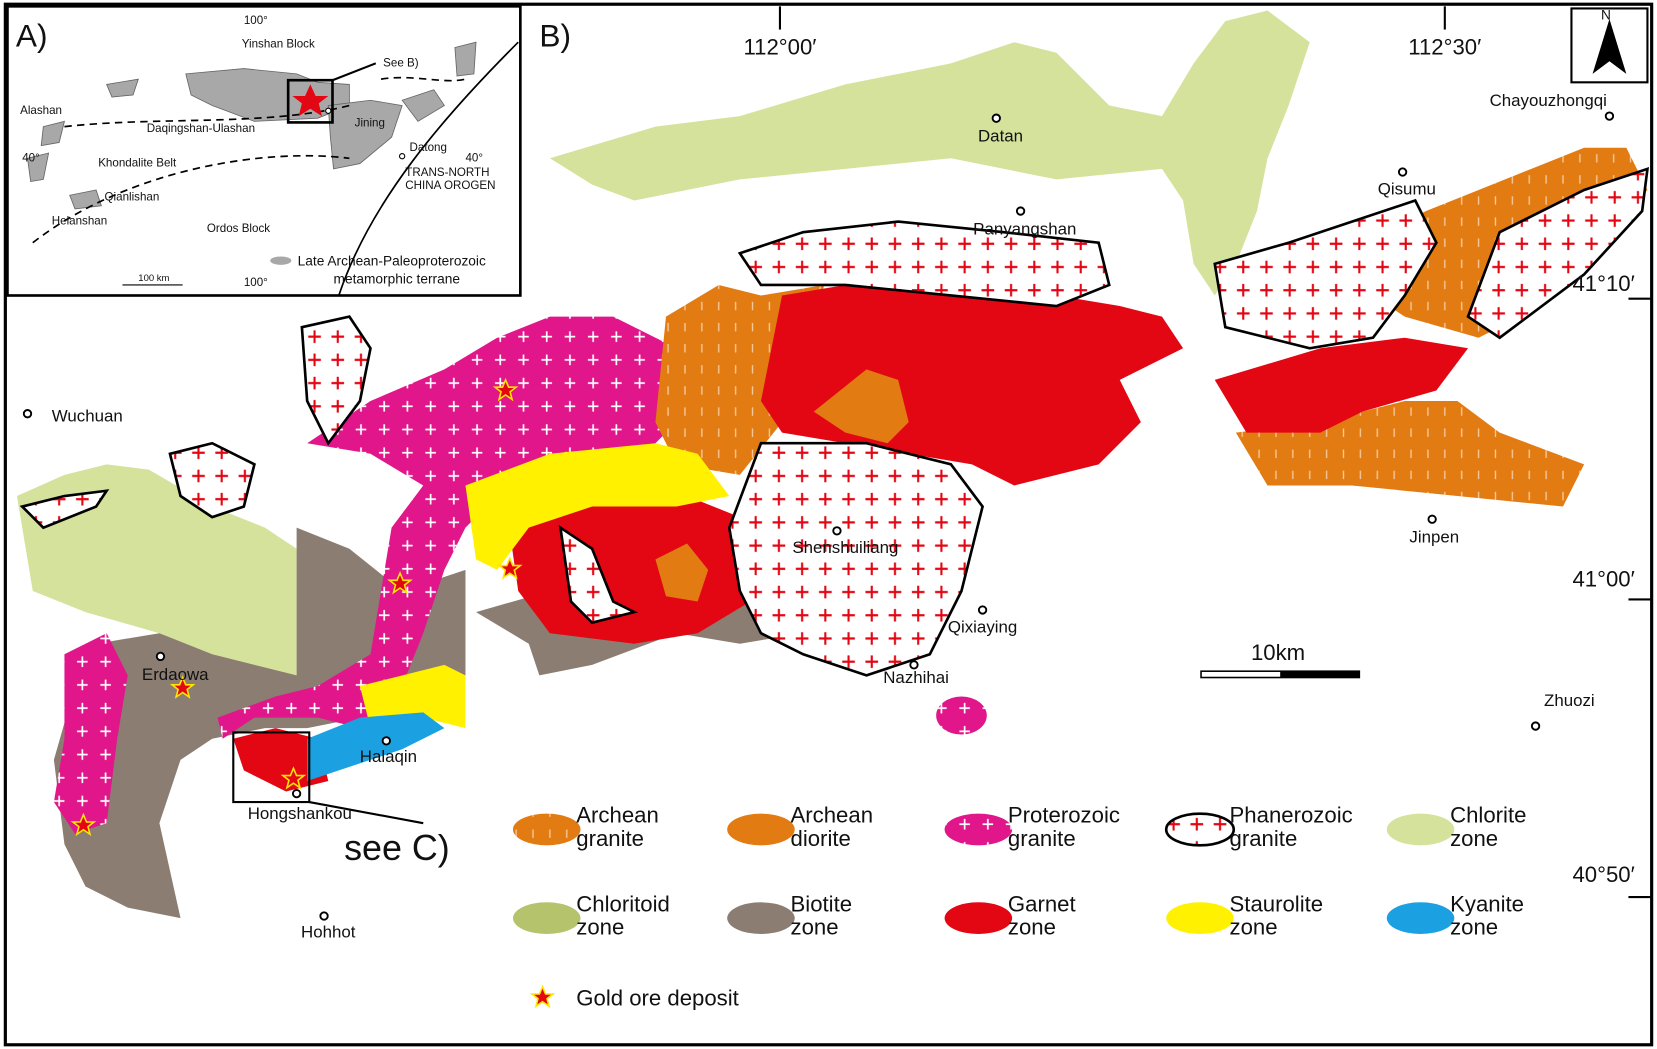 The width and height of the screenshot is (1657, 1049). I want to click on proterozoic-granite, so click(961, 715).